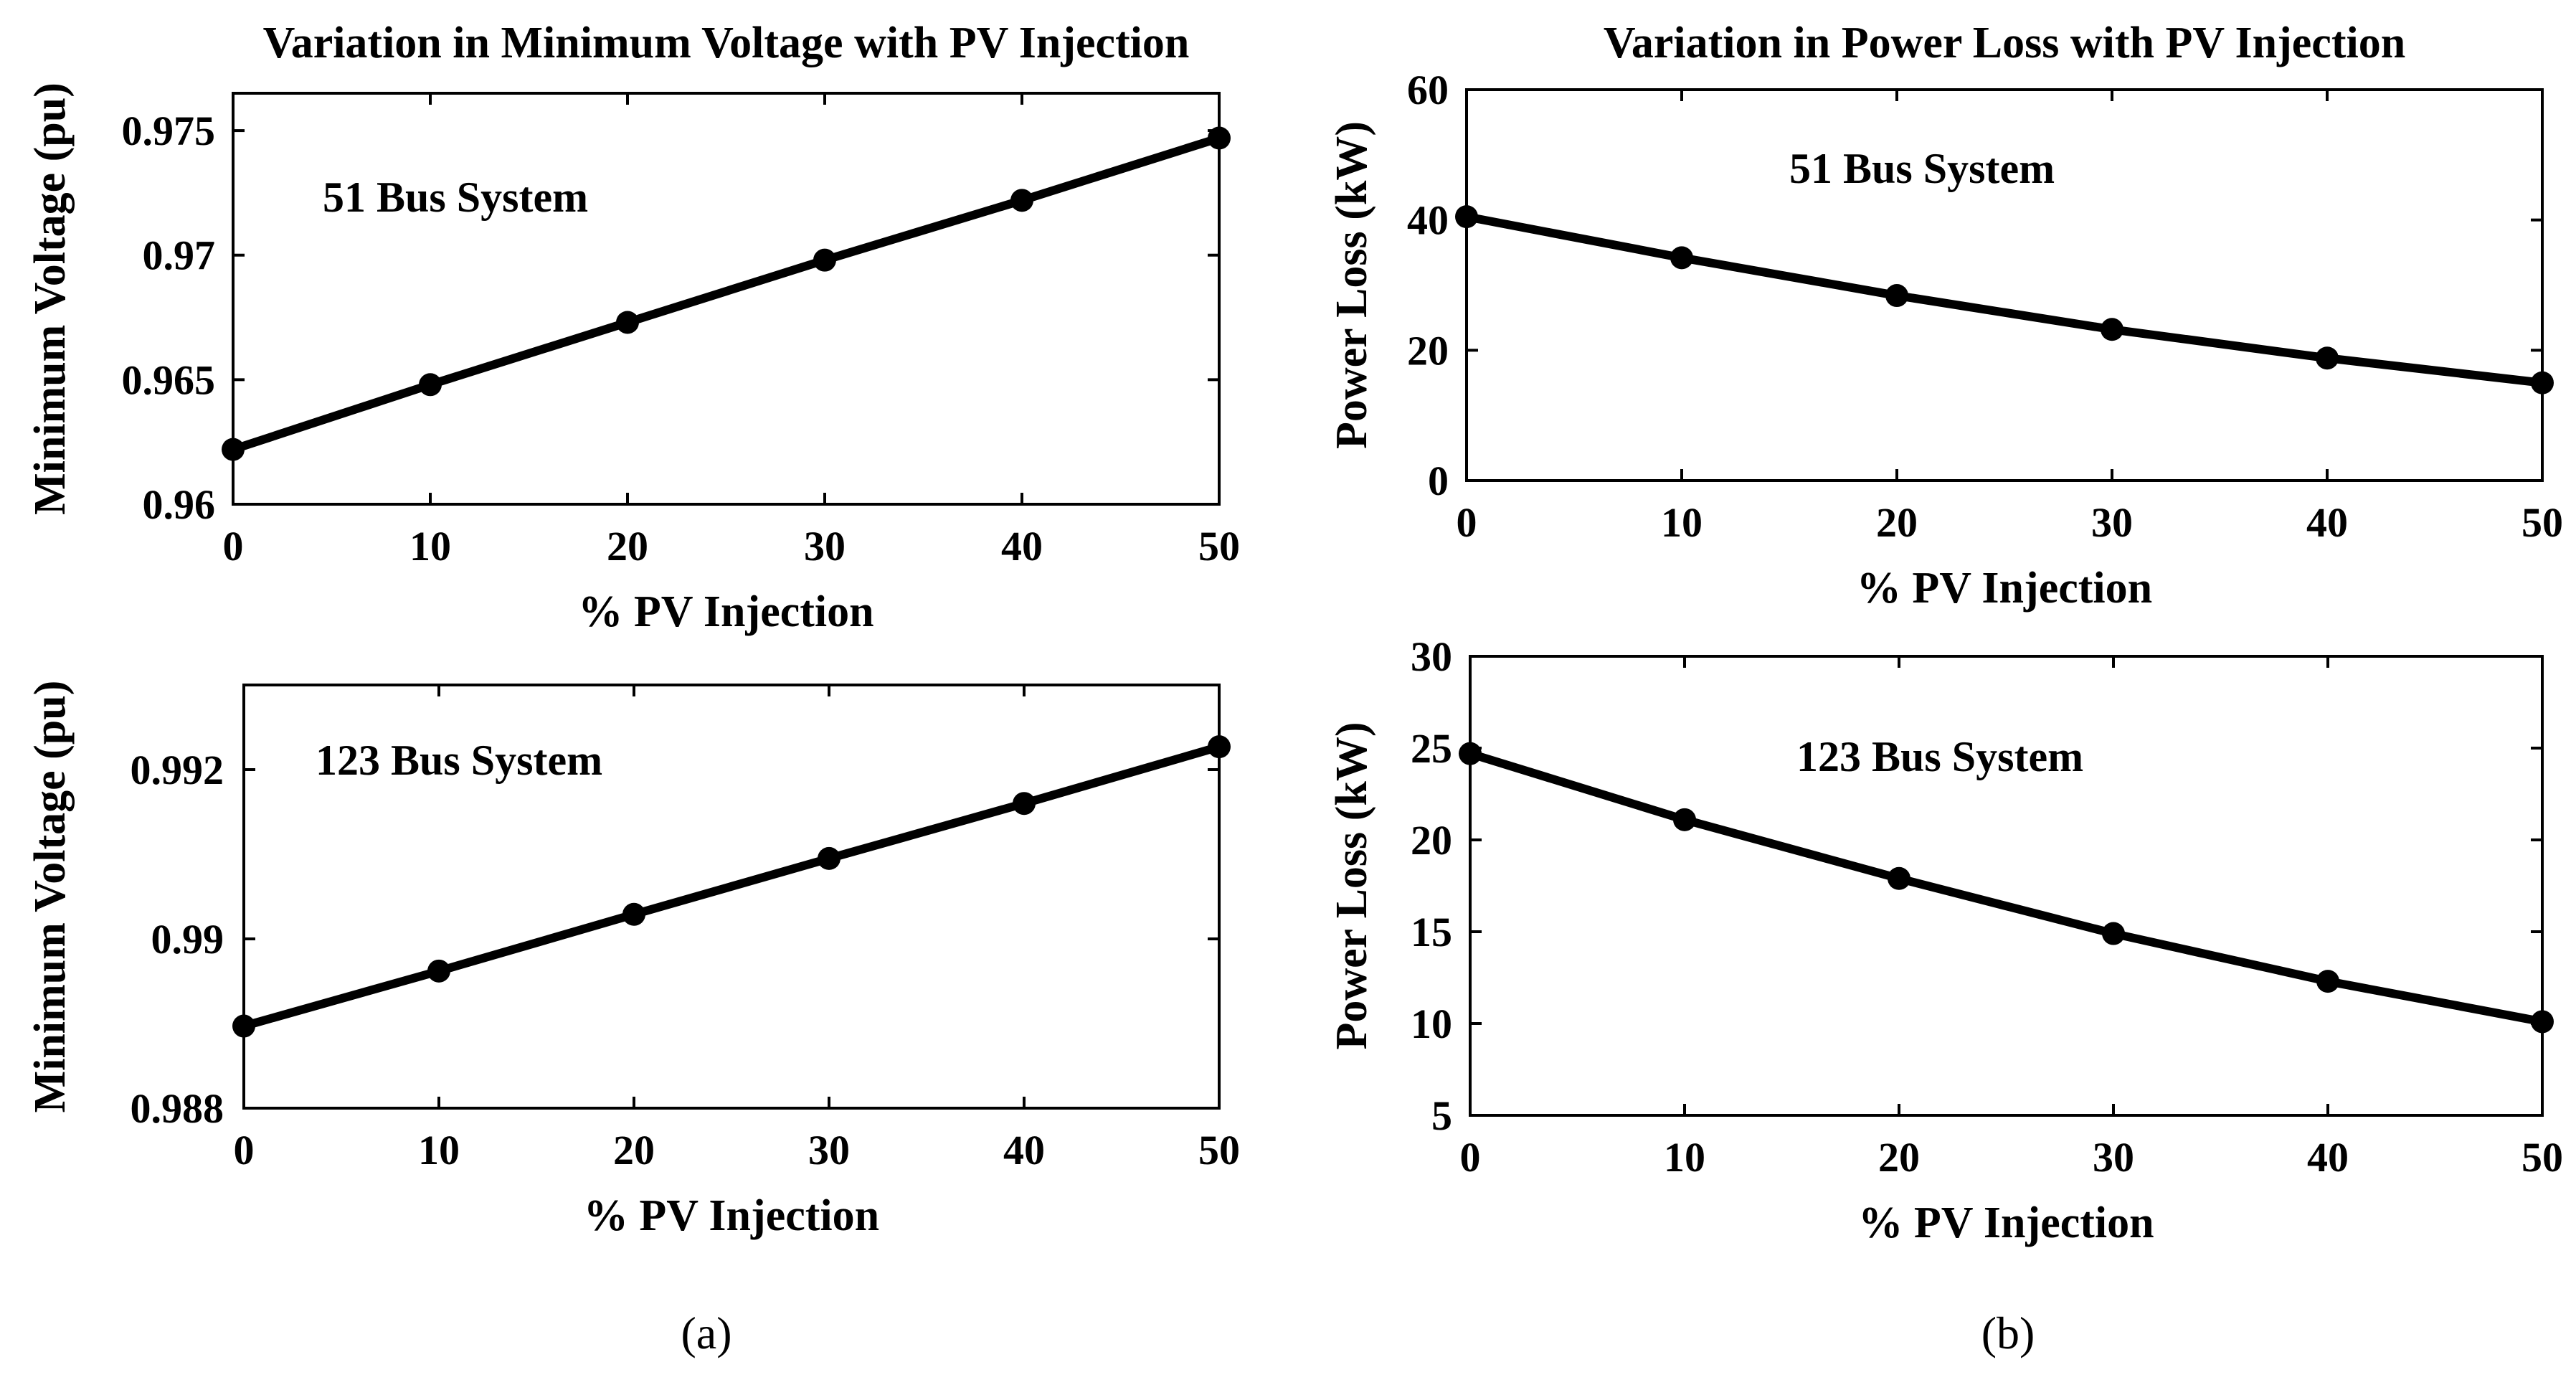  I want to click on y-tick-label: 5, so click(1441, 1115).